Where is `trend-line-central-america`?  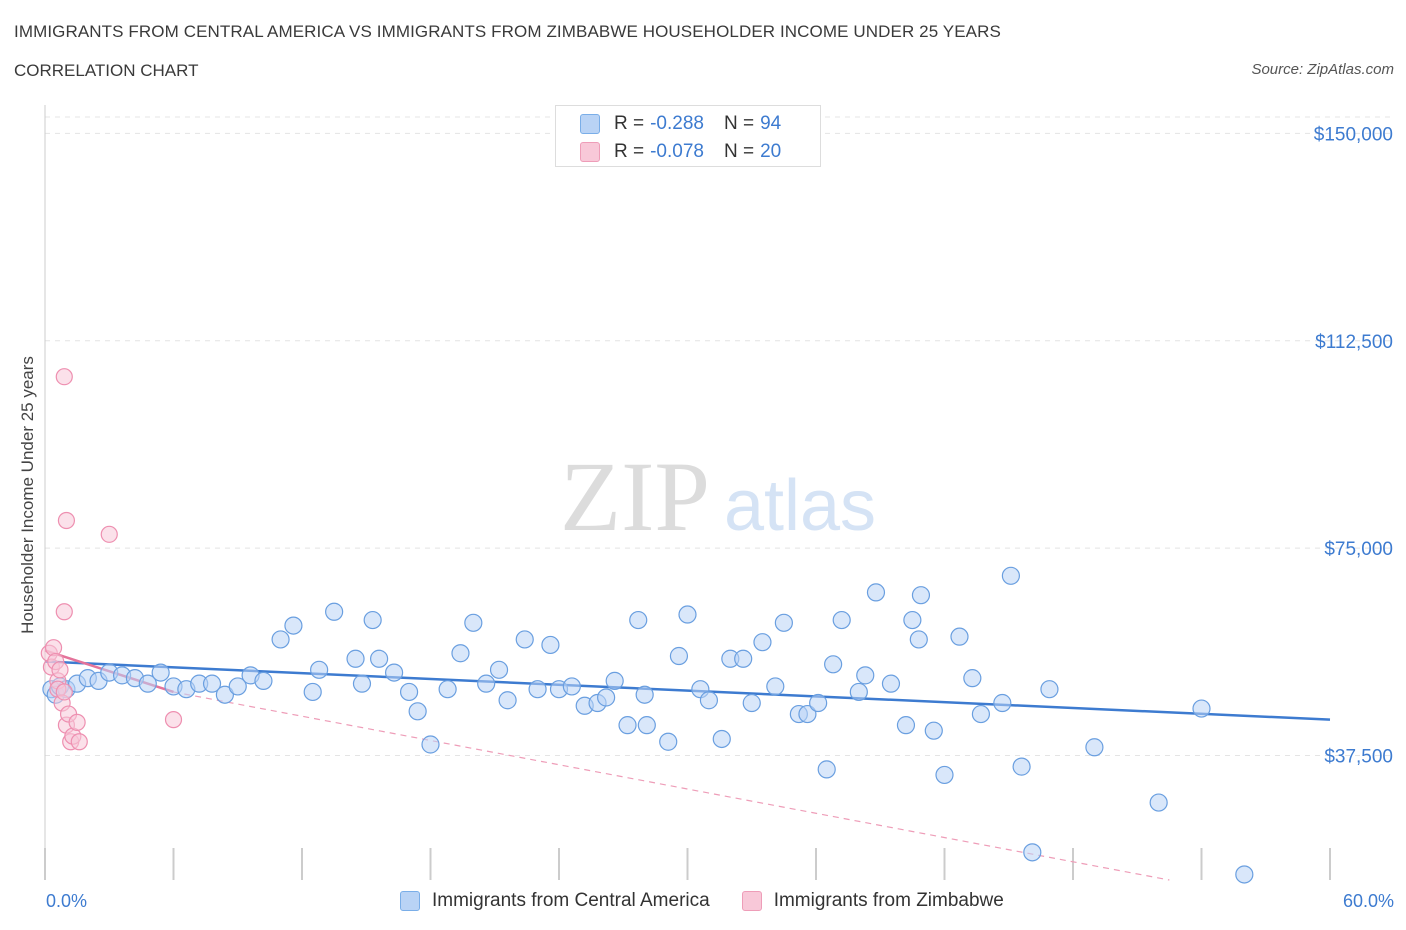
trend-line-central-america is located at coordinates (687, 690).